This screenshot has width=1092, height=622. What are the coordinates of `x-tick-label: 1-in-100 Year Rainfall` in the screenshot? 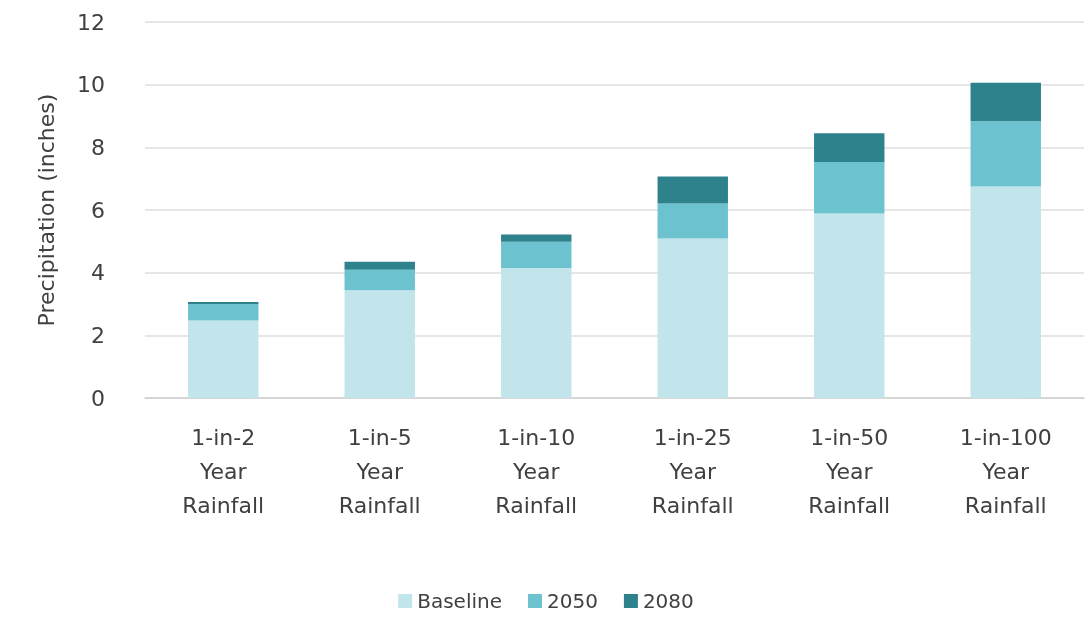 It's located at (1005, 471).